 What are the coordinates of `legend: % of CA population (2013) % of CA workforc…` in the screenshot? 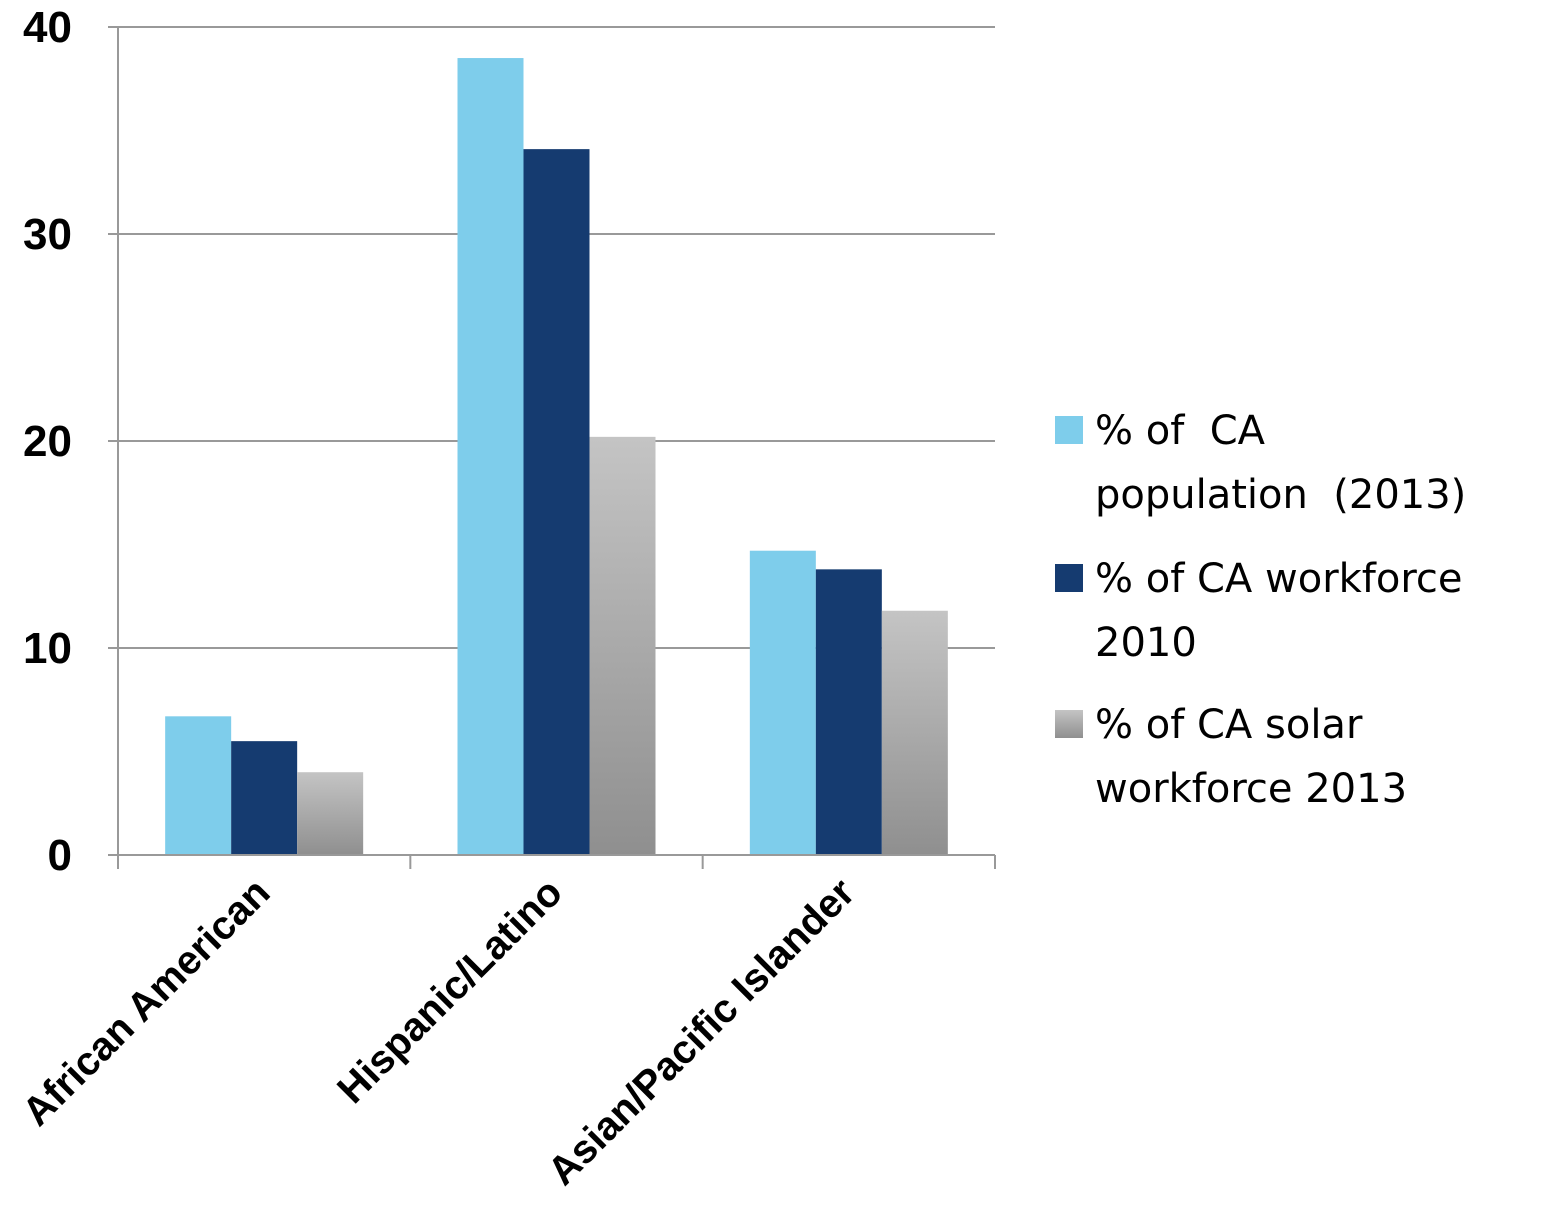 It's located at (1260, 610).